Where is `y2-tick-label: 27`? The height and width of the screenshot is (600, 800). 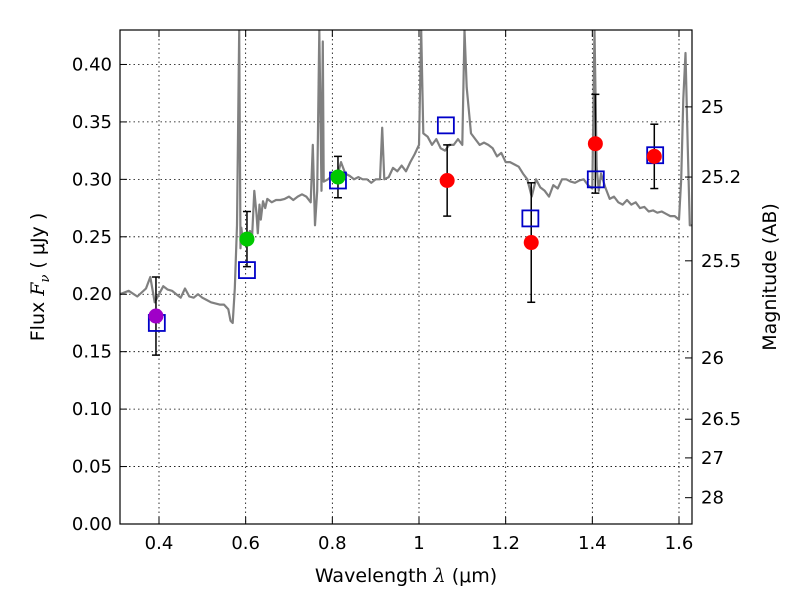 y2-tick-label: 27 is located at coordinates (712, 458).